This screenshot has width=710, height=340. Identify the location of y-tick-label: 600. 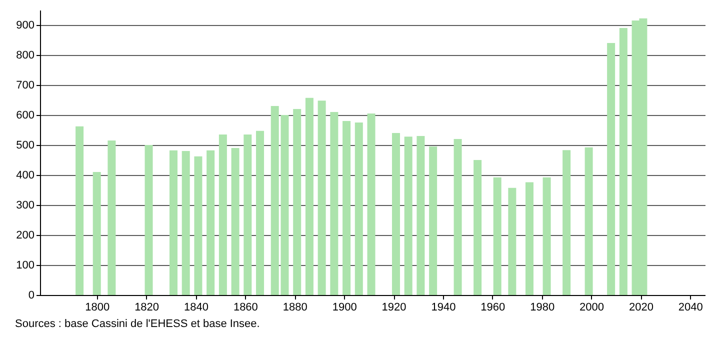
(25, 116).